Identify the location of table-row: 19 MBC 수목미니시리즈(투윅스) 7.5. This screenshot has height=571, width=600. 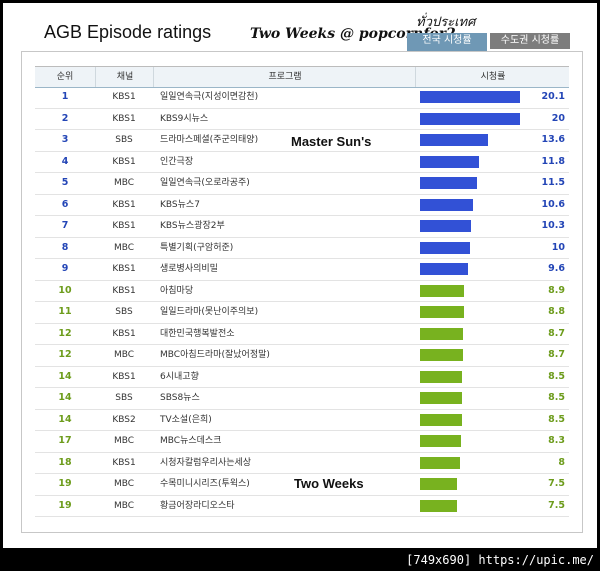
(302, 485).